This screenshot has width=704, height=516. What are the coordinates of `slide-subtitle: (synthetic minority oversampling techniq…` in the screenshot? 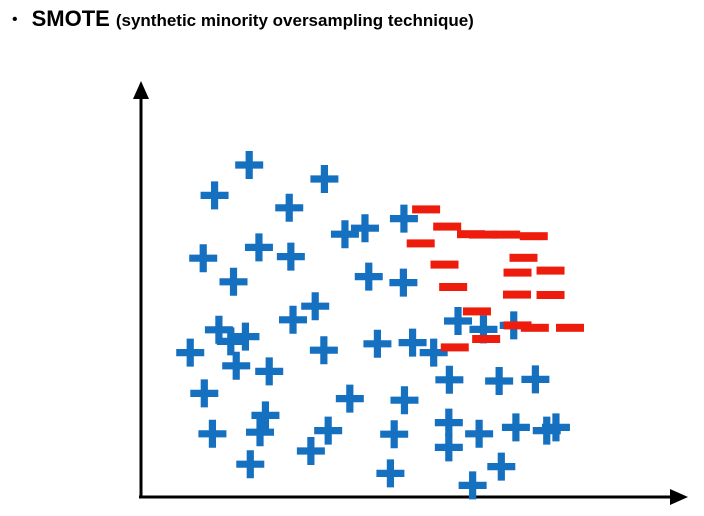 It's located at (294, 20).